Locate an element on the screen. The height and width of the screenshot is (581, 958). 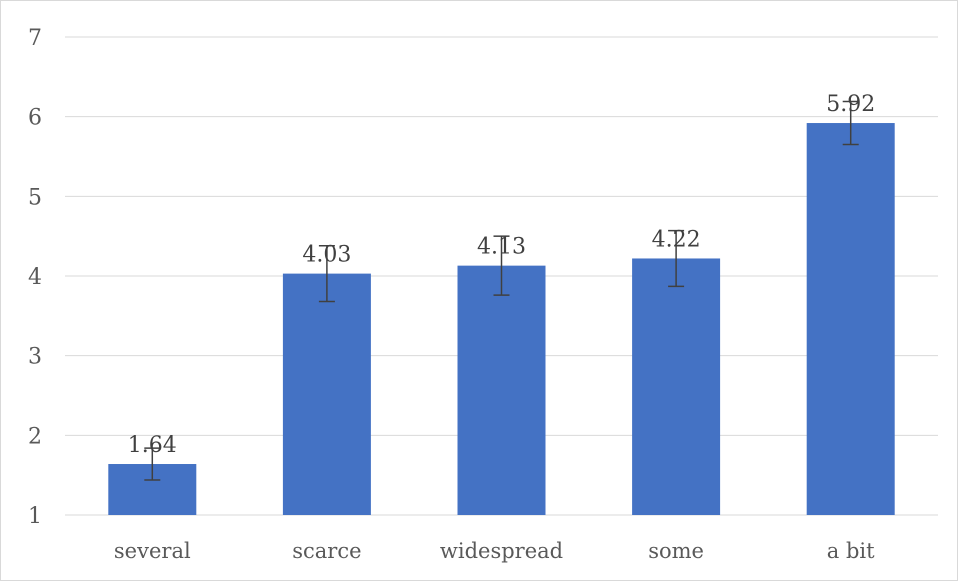
y-tick-label: 4 is located at coordinates (35, 277).